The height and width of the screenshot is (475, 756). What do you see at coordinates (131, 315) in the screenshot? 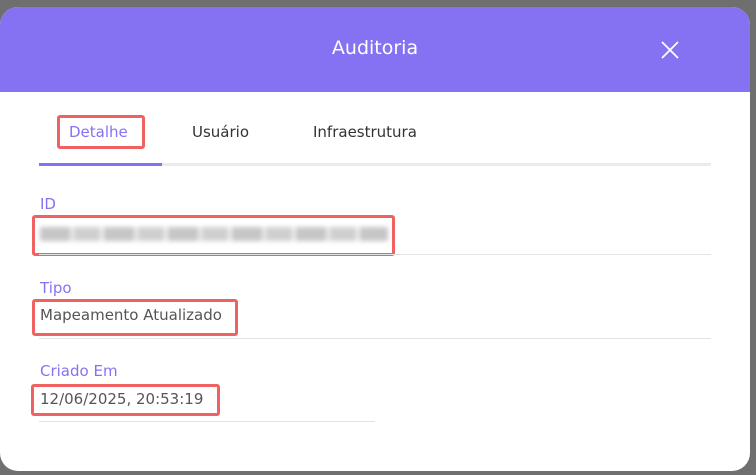
I see `tipo-value: Mapeamento Atualizado` at bounding box center [131, 315].